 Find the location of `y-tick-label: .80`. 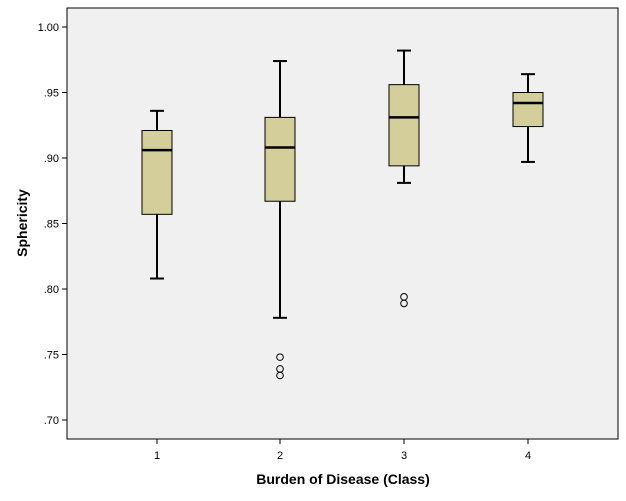

y-tick-label: .80 is located at coordinates (51, 290).